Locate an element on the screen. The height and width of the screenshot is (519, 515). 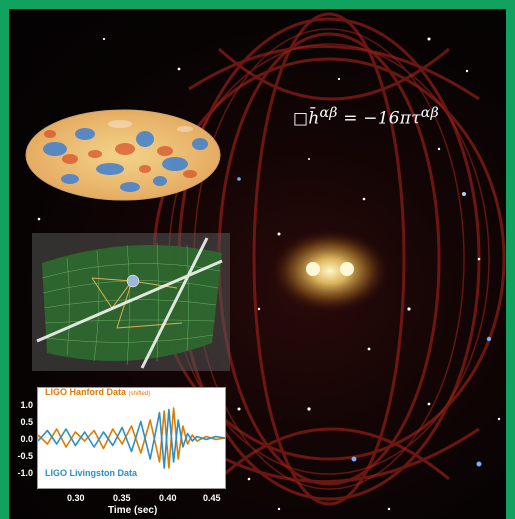
x-tick-label: 0.45 is located at coordinates (212, 498).